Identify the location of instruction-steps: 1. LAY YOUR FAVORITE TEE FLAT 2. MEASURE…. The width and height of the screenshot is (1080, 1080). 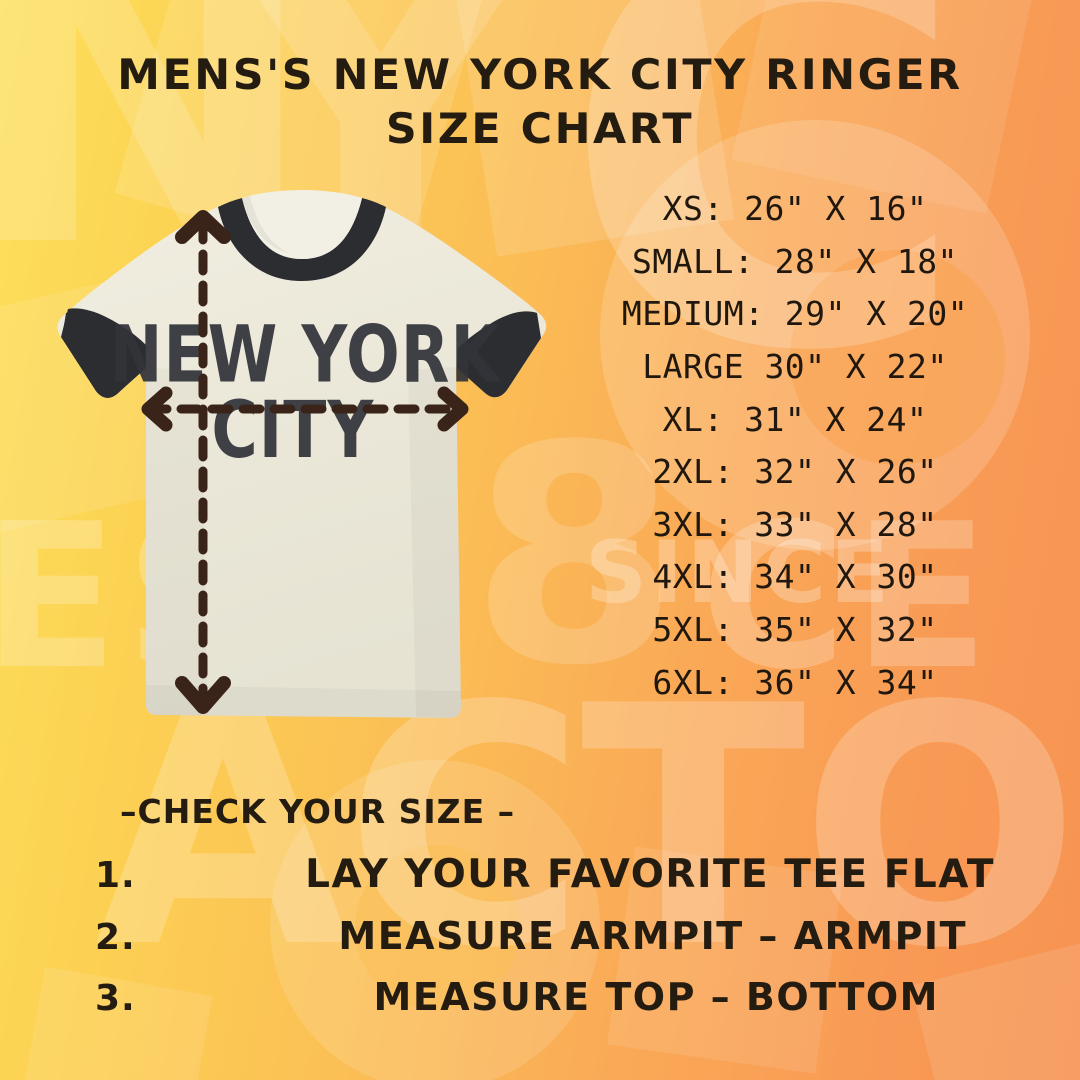
(545, 944).